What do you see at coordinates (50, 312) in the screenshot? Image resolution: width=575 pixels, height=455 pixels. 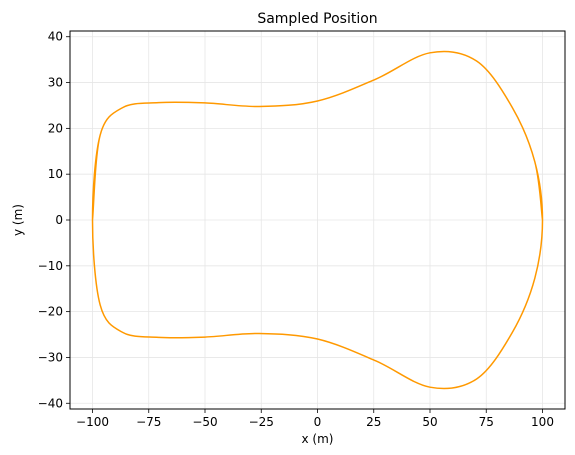 I see `y-tick-label: −20` at bounding box center [50, 312].